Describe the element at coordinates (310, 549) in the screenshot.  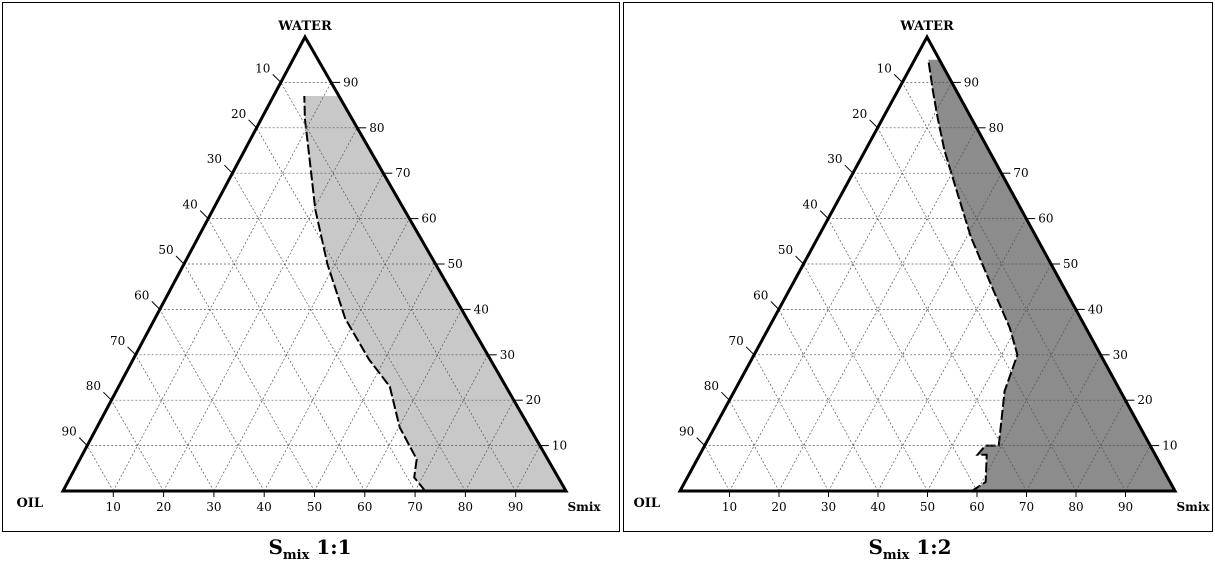
I see `caption-smix-1-1: Smix 1:1` at that location.